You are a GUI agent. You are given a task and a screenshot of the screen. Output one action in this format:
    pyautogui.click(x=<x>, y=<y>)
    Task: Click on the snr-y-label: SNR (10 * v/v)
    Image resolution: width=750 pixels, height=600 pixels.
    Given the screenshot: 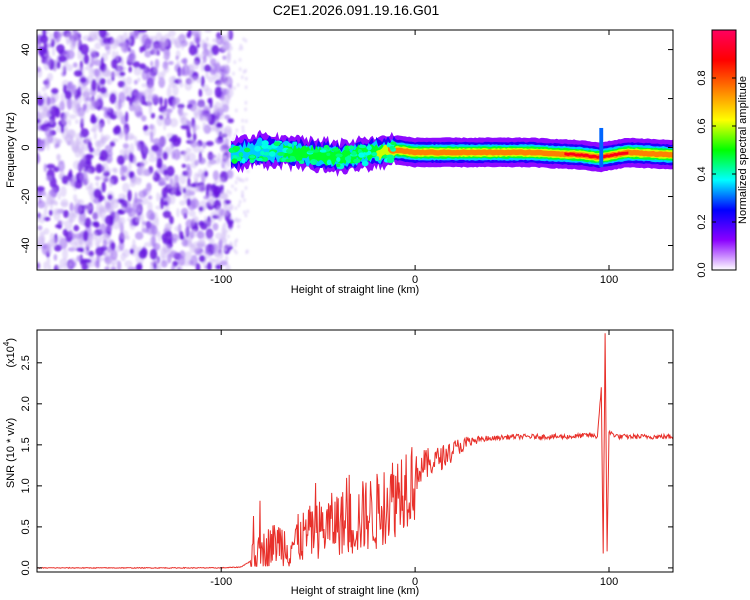 What is the action you would take?
    pyautogui.click(x=11, y=453)
    